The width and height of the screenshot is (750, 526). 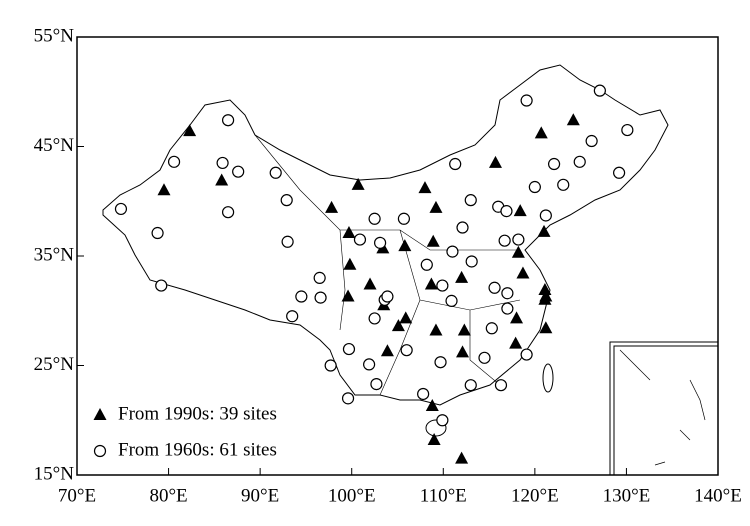 What do you see at coordinates (197, 413) in the screenshot?
I see `legend-label: From 1990s: 39 sites` at bounding box center [197, 413].